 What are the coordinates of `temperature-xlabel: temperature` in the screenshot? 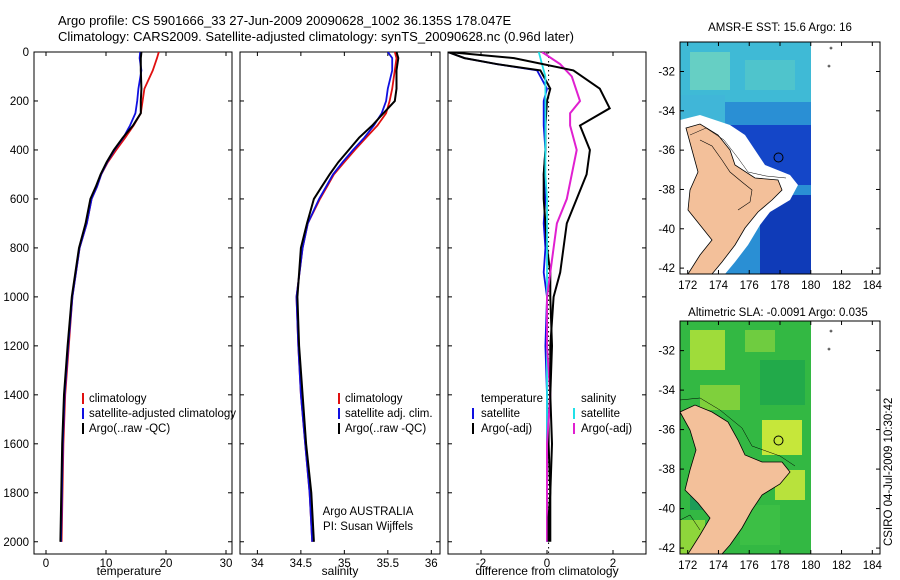 It's located at (129, 571).